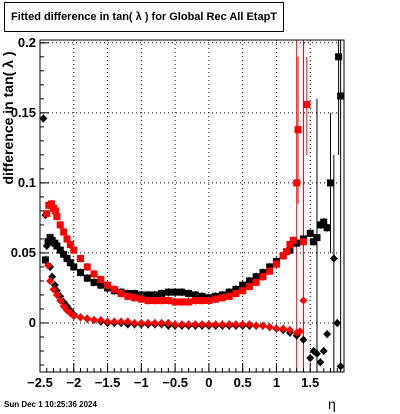  I want to click on x-tick-label: −0.5, so click(175, 382).